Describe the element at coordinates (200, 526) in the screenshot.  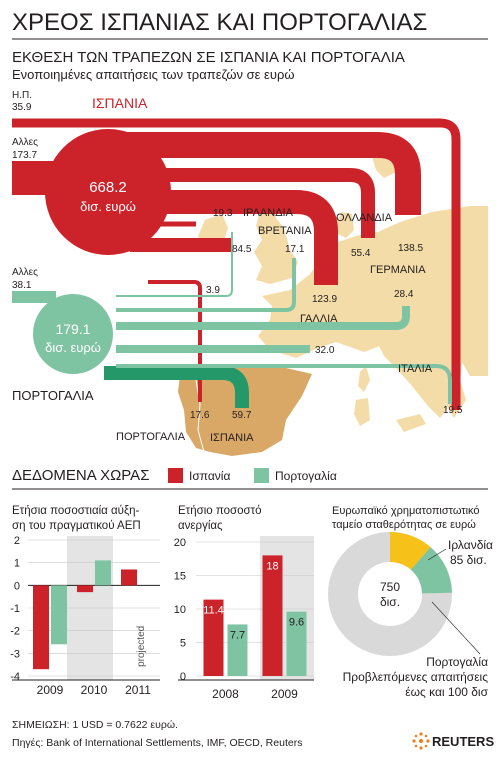
I see `unemployment-title-line2: ανεργίας` at that location.